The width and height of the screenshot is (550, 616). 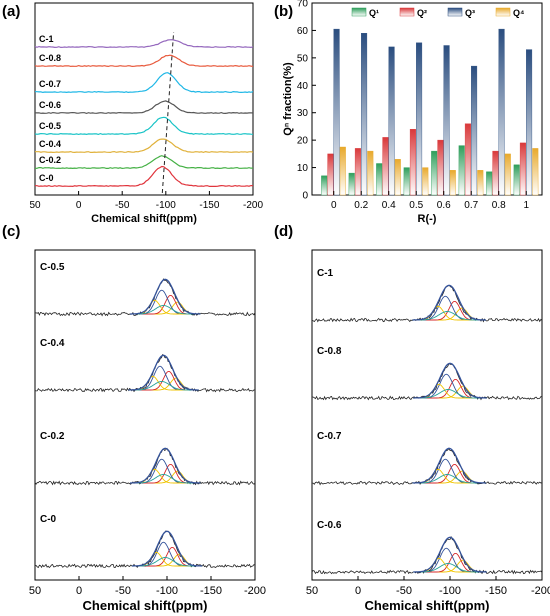 I want to click on panel-d-series-label: C-0.8, so click(x=329, y=351).